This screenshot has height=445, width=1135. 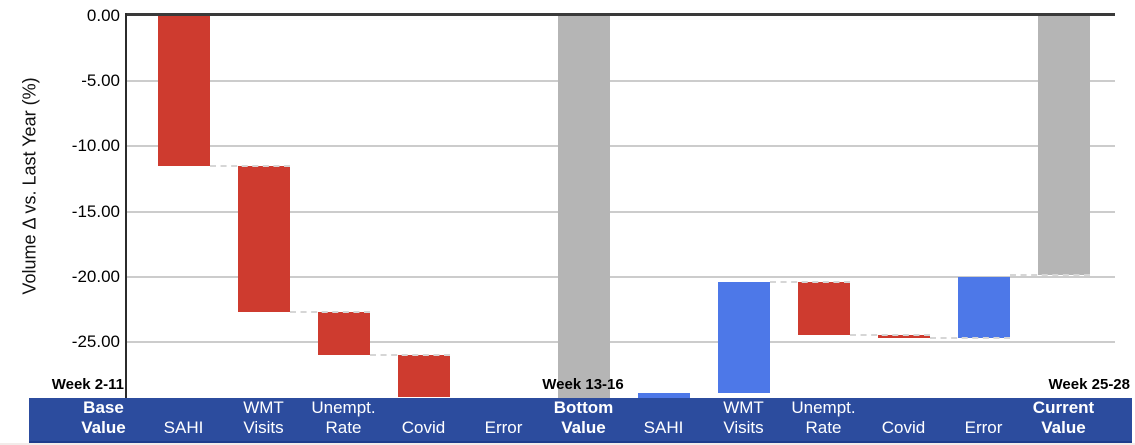 I want to click on y-tick-label: -10.00, so click(x=95, y=146).